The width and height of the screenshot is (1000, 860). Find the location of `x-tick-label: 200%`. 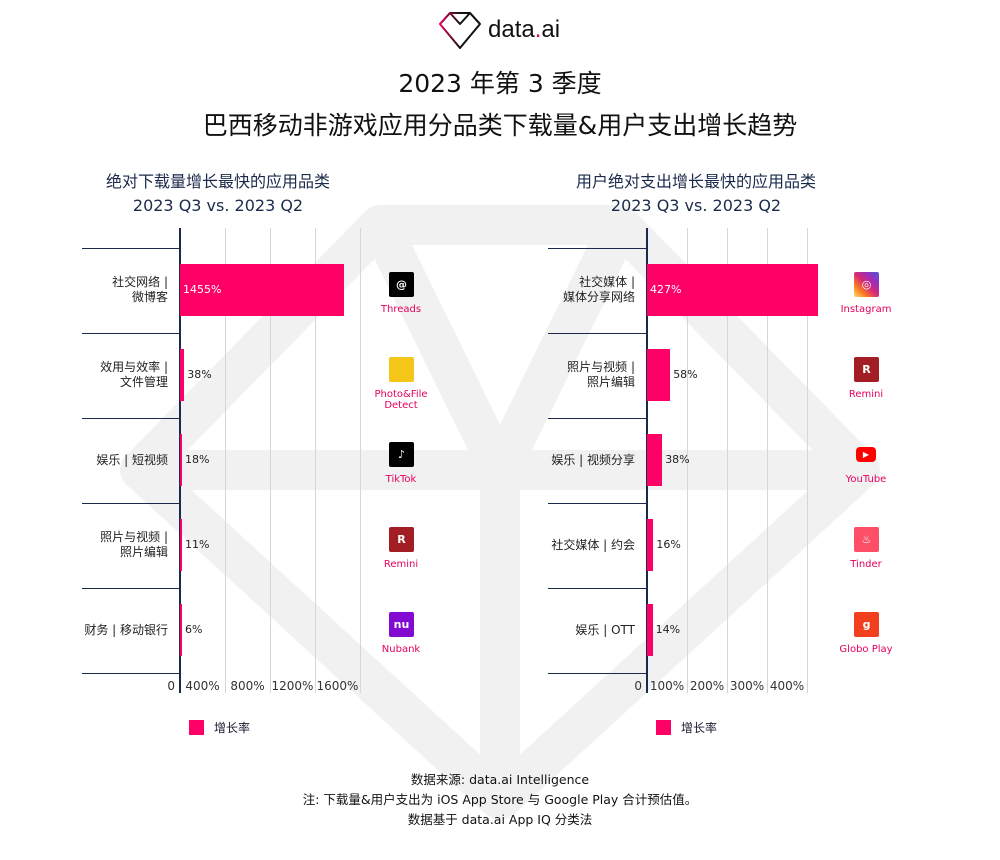

x-tick-label: 200% is located at coordinates (707, 686).